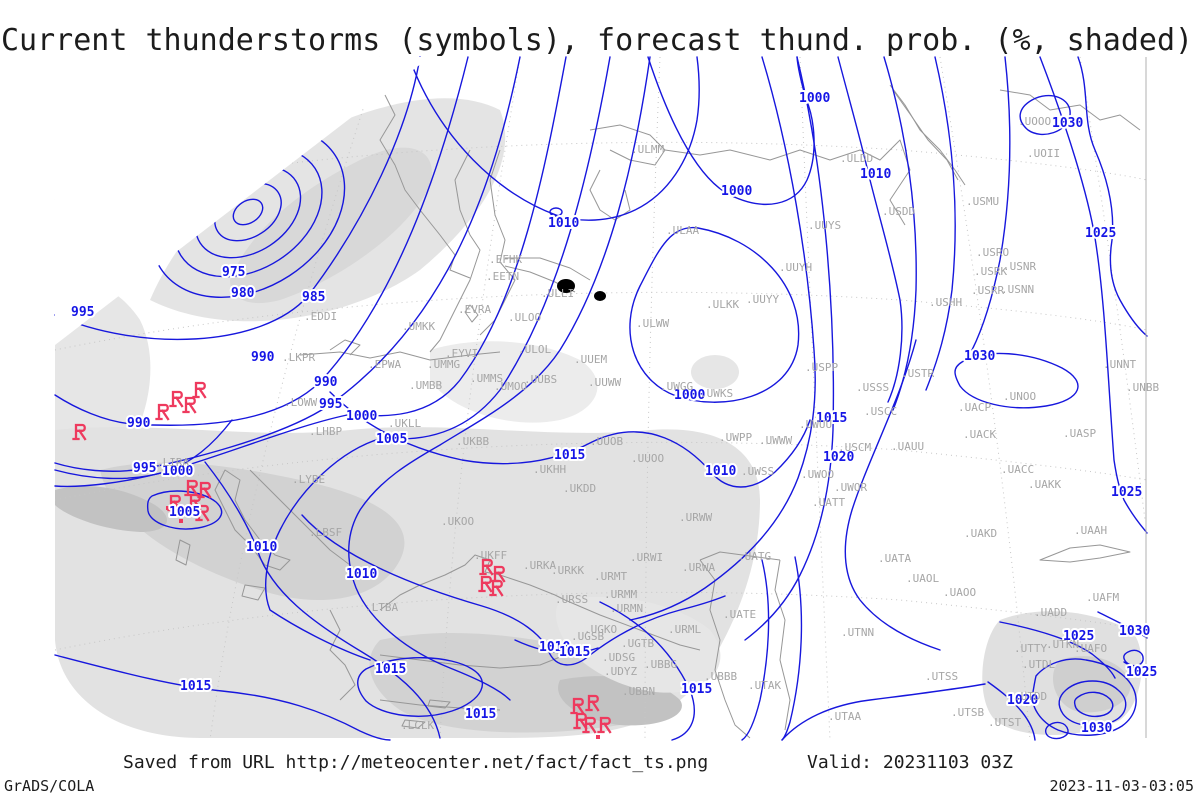  What do you see at coordinates (404, 423) in the screenshot?
I see `station-label: .UKLL` at bounding box center [404, 423].